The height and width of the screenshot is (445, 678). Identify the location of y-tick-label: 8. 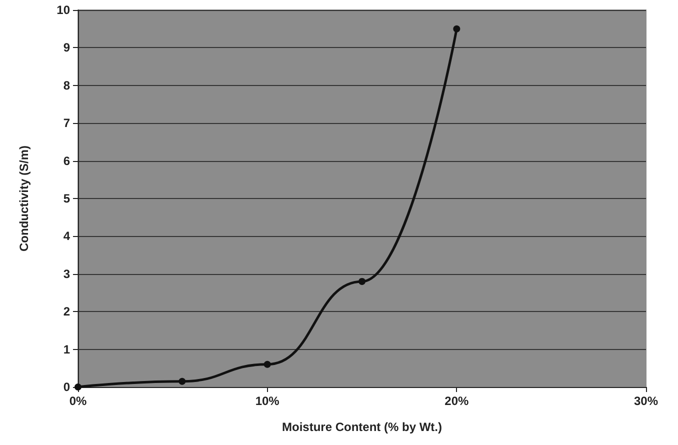
(66, 85).